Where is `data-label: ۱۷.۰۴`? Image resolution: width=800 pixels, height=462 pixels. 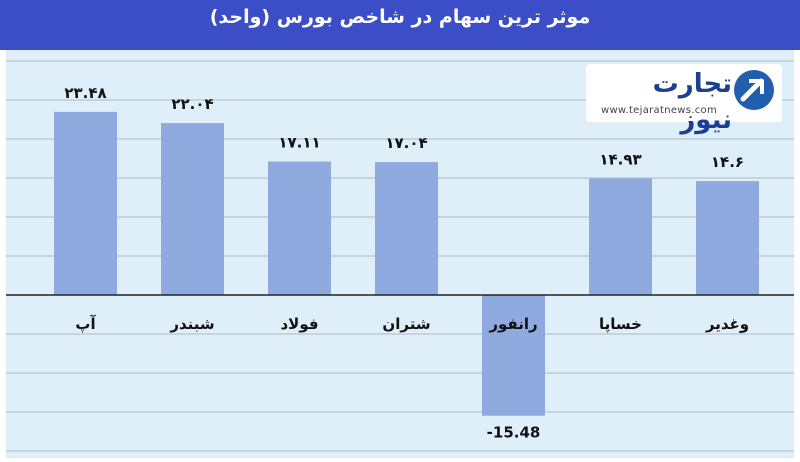
data-label: ۱۷.۰۴ is located at coordinates (406, 143).